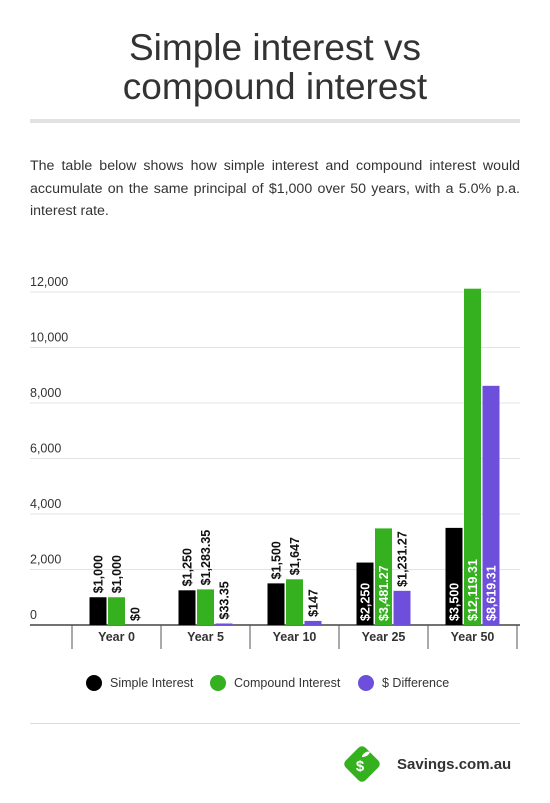 Image resolution: width=550 pixels, height=803 pixels. Describe the element at coordinates (275, 86) in the screenshot. I see `title-line-2: compound interest` at that location.